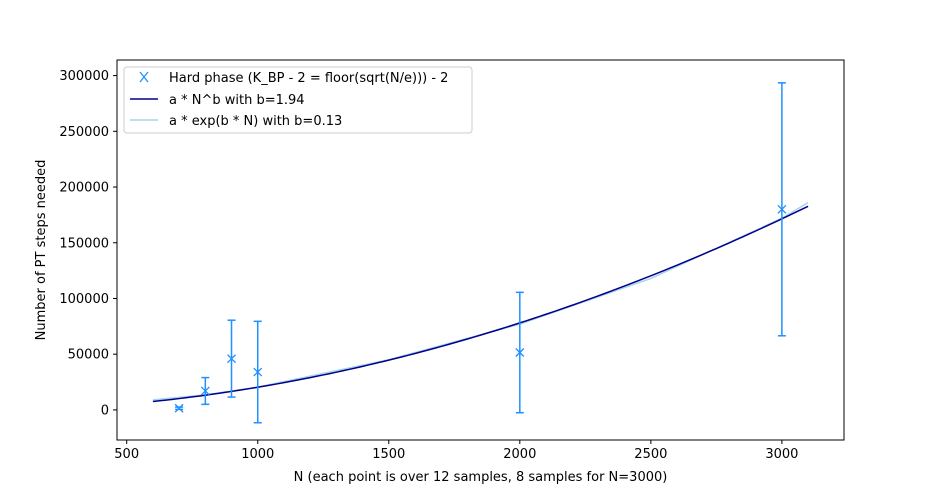 This screenshot has height=495, width=938. Describe the element at coordinates (84, 299) in the screenshot. I see `y-tick-label: 100000` at that location.